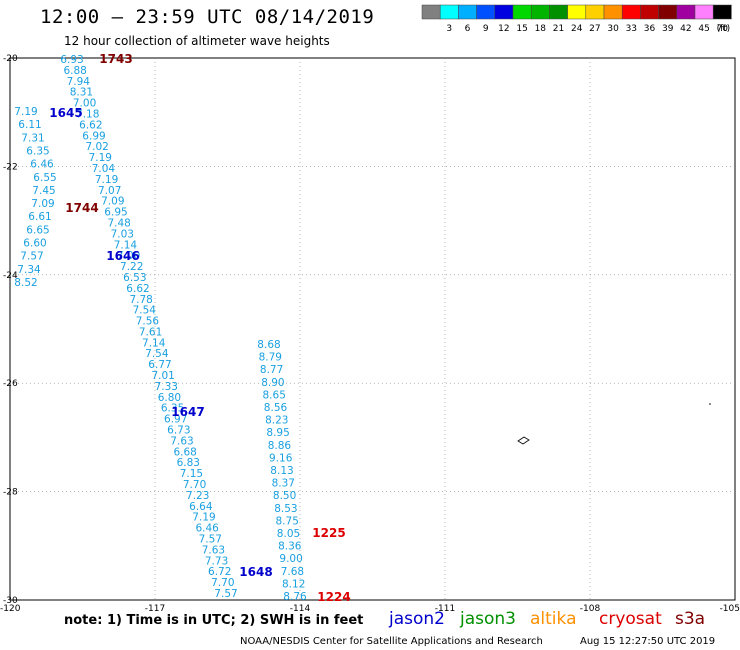 This screenshot has height=650, width=740. What do you see at coordinates (79, 82) in the screenshot?
I see `wave-height-label: 7.94` at bounding box center [79, 82].